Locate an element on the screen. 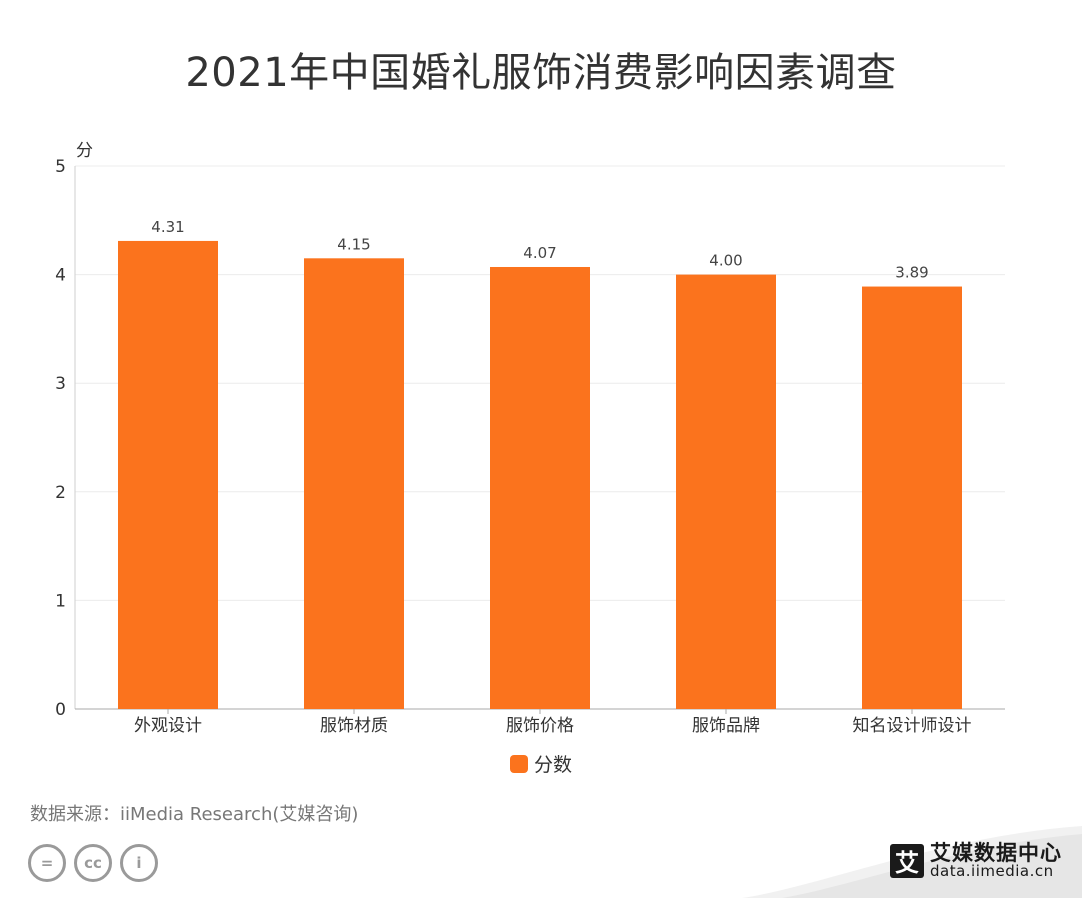 This screenshot has height=898, width=1082. legend-label: 分数 is located at coordinates (552, 765).